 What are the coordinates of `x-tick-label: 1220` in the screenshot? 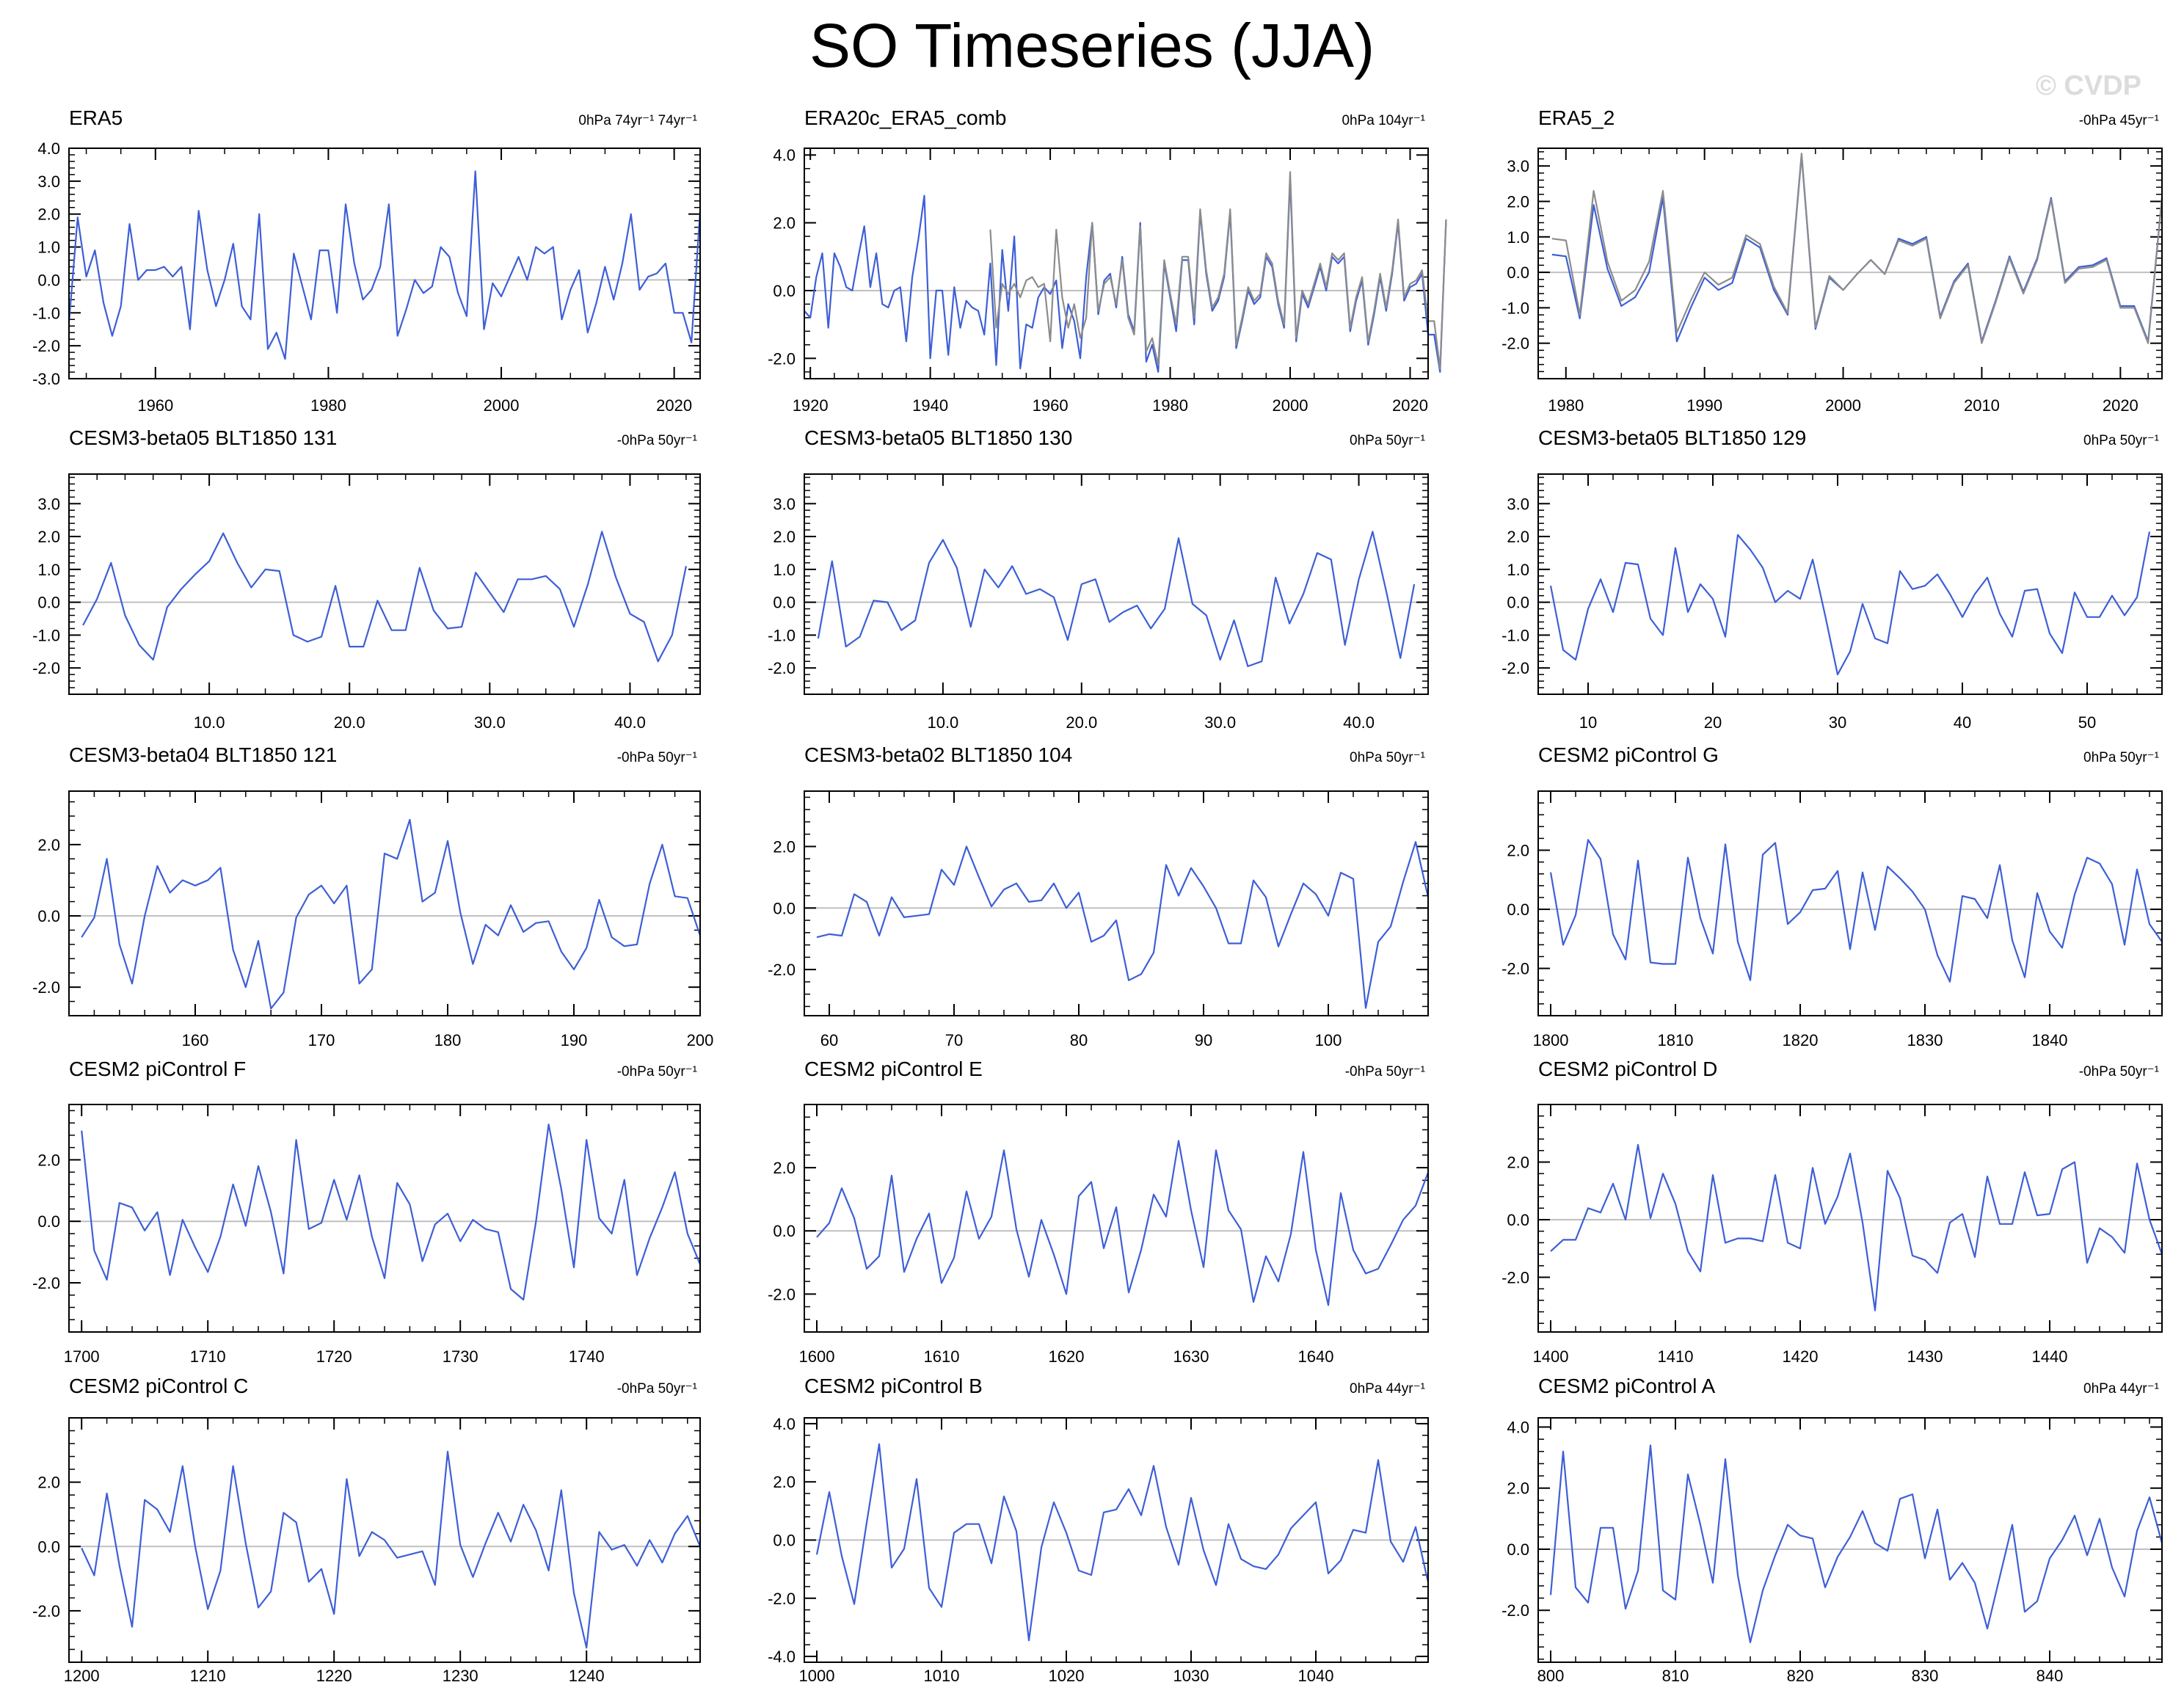 It's located at (334, 1676).